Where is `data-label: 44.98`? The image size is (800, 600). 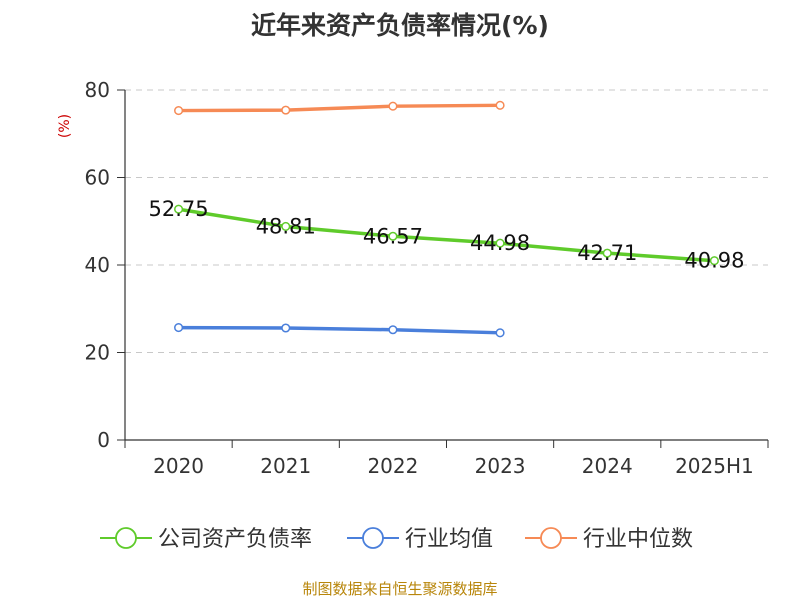
data-label: 44.98 is located at coordinates (500, 243).